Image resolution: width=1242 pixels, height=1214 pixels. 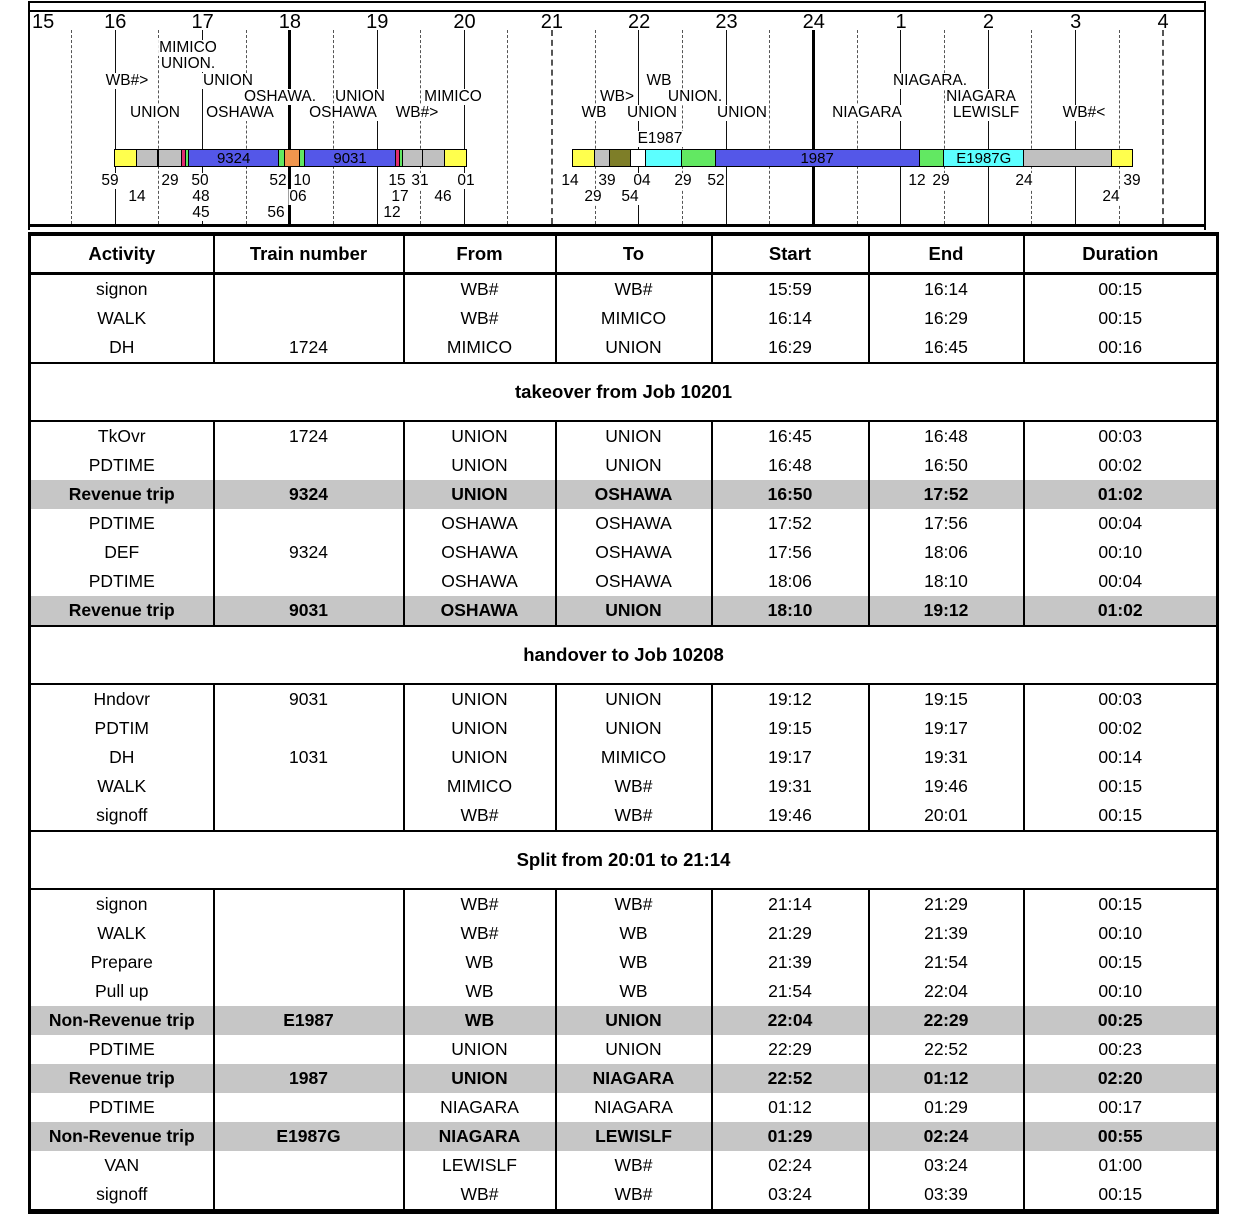 I want to click on cell-from: OSHAWA, so click(x=480, y=523).